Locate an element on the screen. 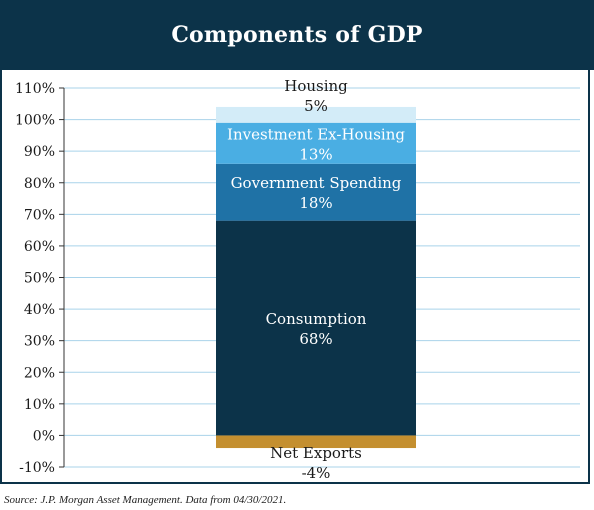 Image resolution: width=594 pixels, height=510 pixels. segment-name-label-investment-ex-housing: Investment Ex-Housing is located at coordinates (316, 134).